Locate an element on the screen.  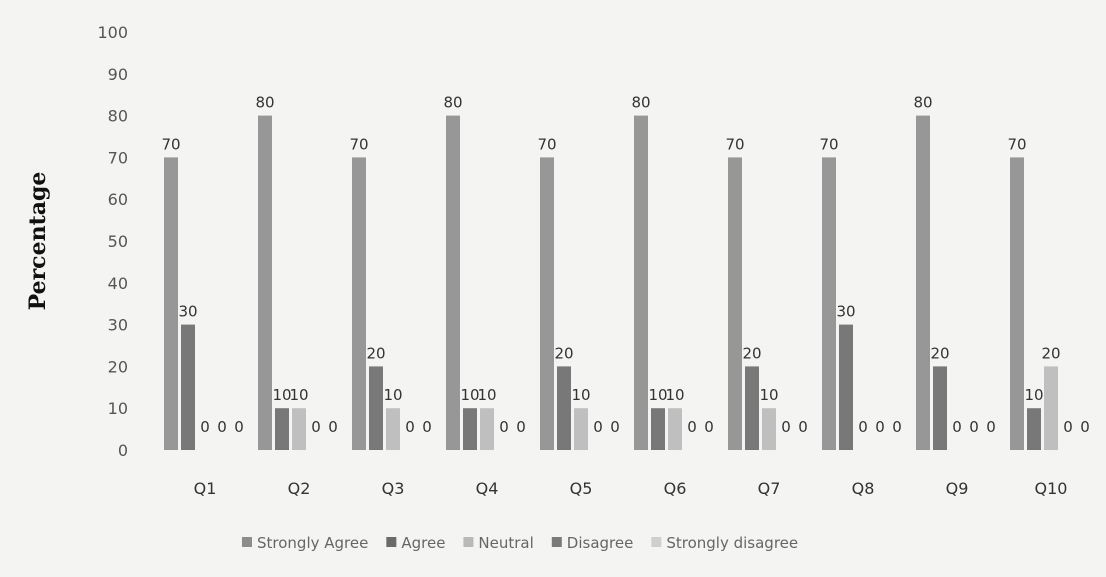
bar-neutral-q3 is located at coordinates (393, 429).